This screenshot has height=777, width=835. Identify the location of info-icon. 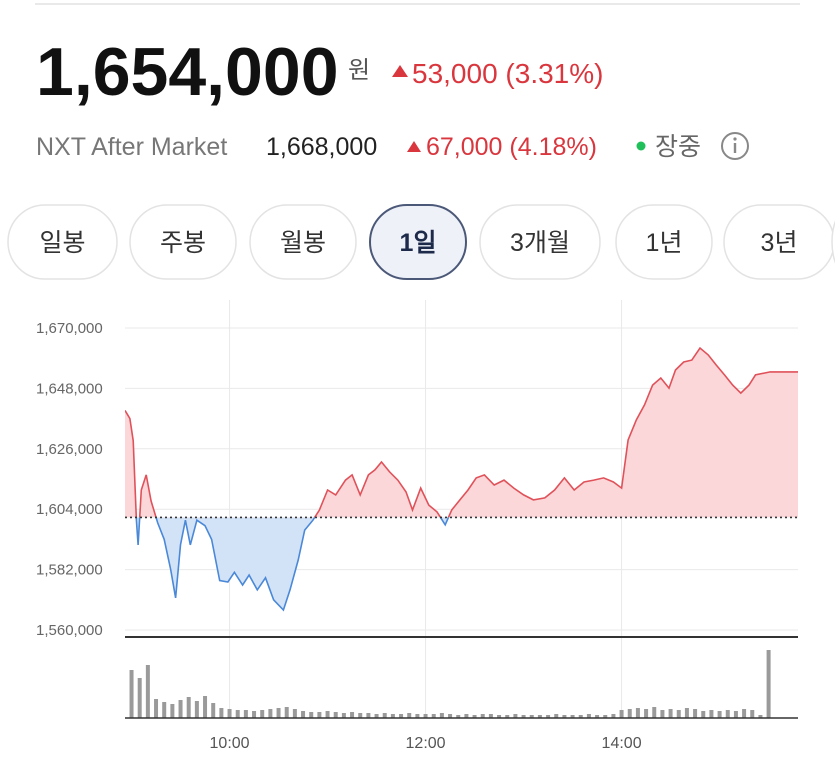
(735, 146).